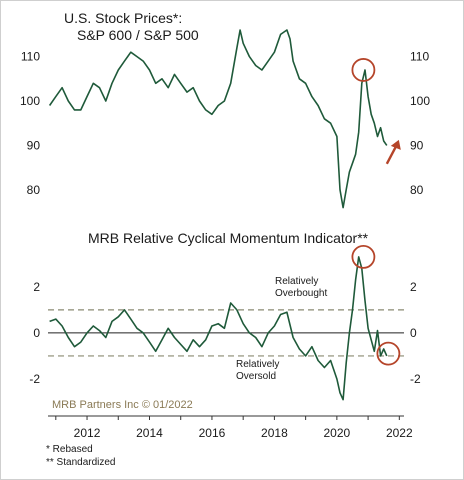 This screenshot has height=480, width=464. Describe the element at coordinates (34, 145) in the screenshot. I see `y-tick-label-left: 90` at that location.